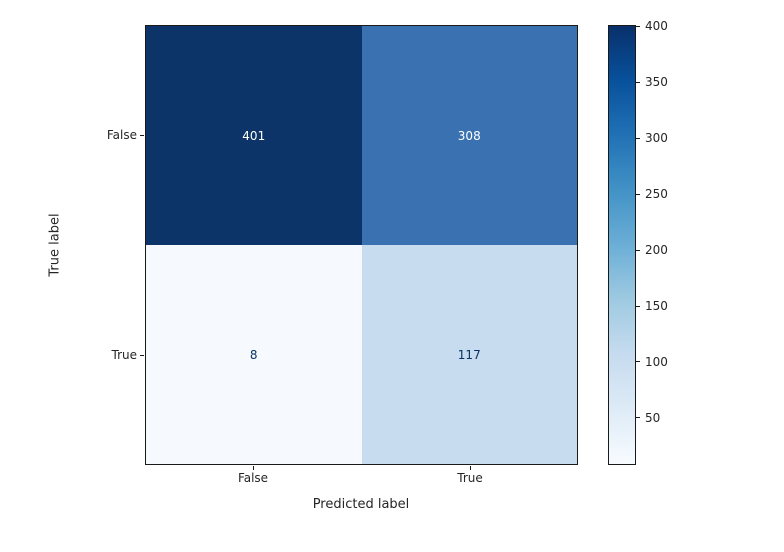 This screenshot has width=784, height=552. What do you see at coordinates (652, 138) in the screenshot?
I see `colorbar-tick-label: 300` at bounding box center [652, 138].